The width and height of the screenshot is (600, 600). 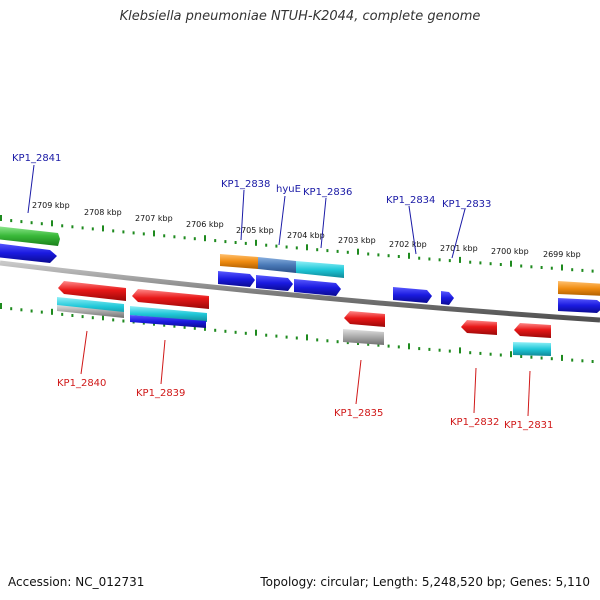 What do you see at coordinates (466, 204) in the screenshot?
I see `label-kp1-2833: KP1_2833` at bounding box center [466, 204].